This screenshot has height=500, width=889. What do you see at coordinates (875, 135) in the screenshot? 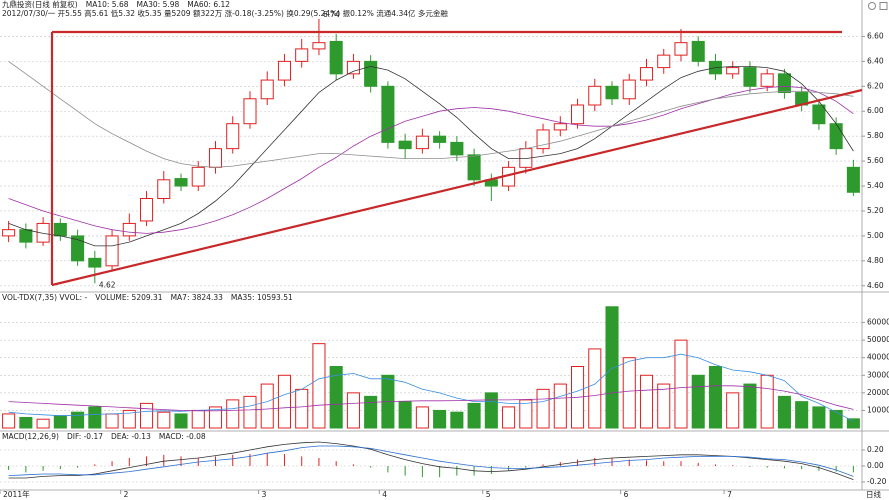
I see `y-tick-label: 5.80` at bounding box center [875, 135].